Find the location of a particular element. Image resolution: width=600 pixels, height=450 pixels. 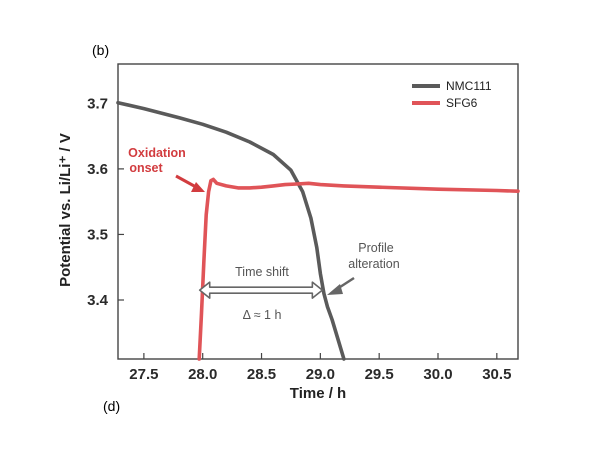

next-panel-label: (d) is located at coordinates (111, 406).